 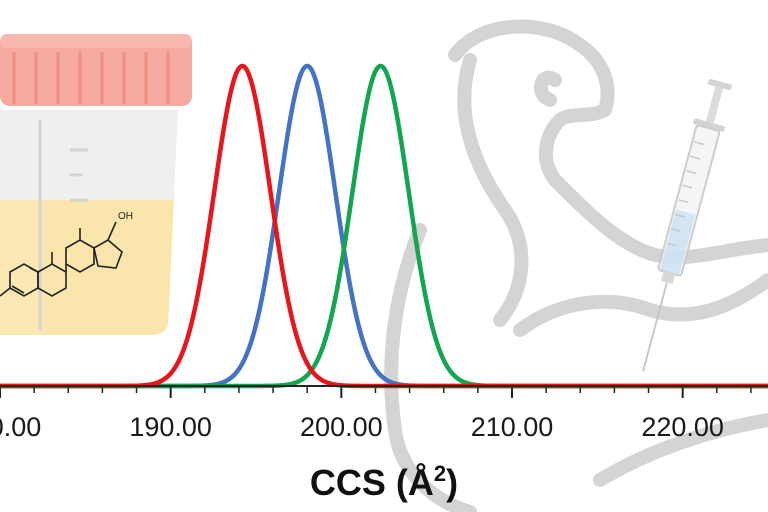 What do you see at coordinates (678, 242) in the screenshot?
I see `syringe-liquid` at bounding box center [678, 242].